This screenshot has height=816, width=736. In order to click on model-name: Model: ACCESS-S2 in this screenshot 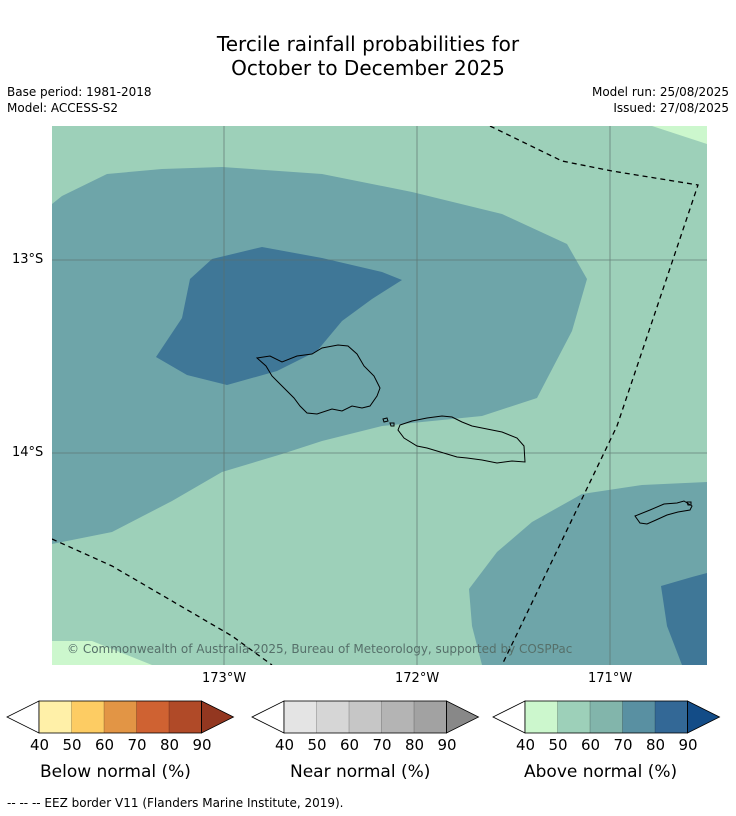, I will do `click(63, 108)`.